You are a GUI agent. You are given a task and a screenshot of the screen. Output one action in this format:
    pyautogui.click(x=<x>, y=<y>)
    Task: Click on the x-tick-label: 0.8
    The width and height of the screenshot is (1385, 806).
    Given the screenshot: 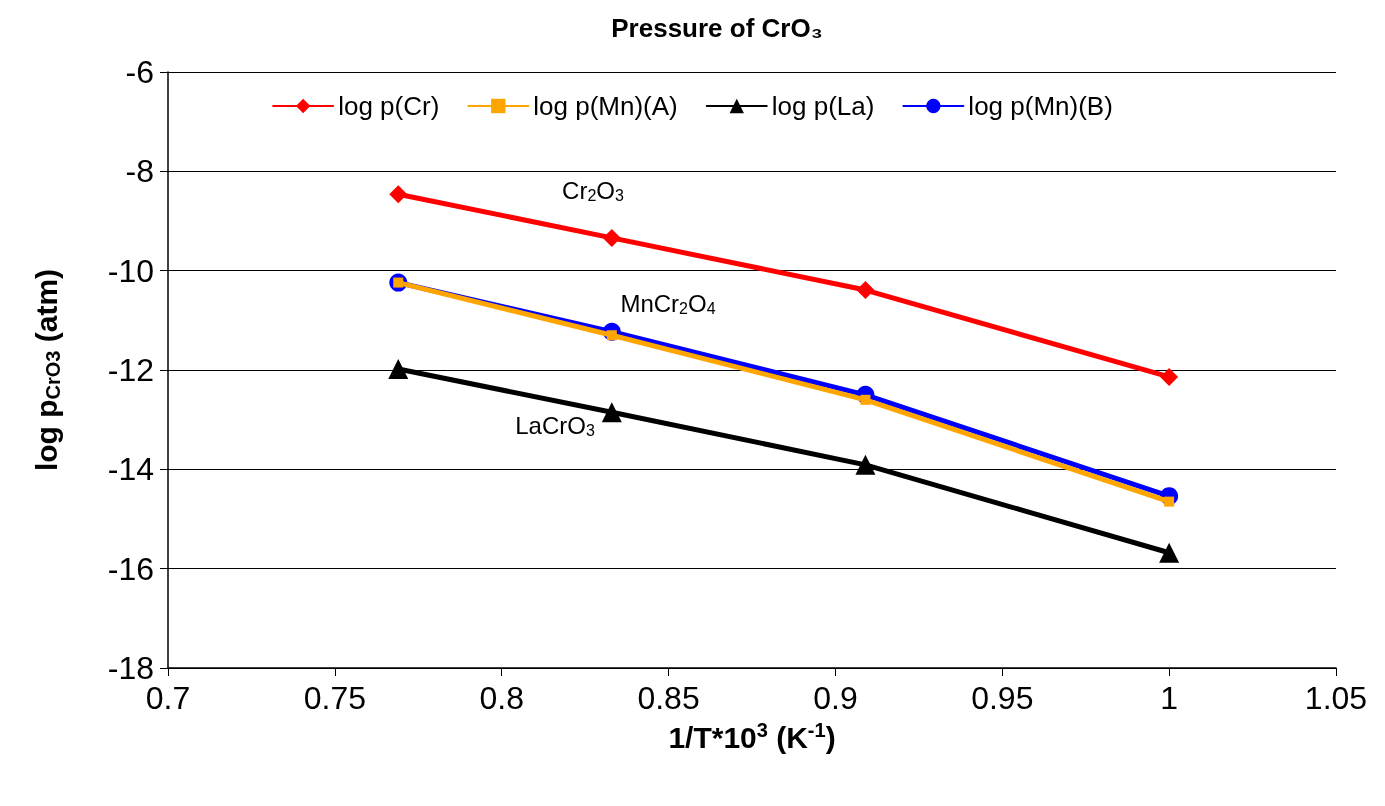 What is the action you would take?
    pyautogui.click(x=501, y=698)
    